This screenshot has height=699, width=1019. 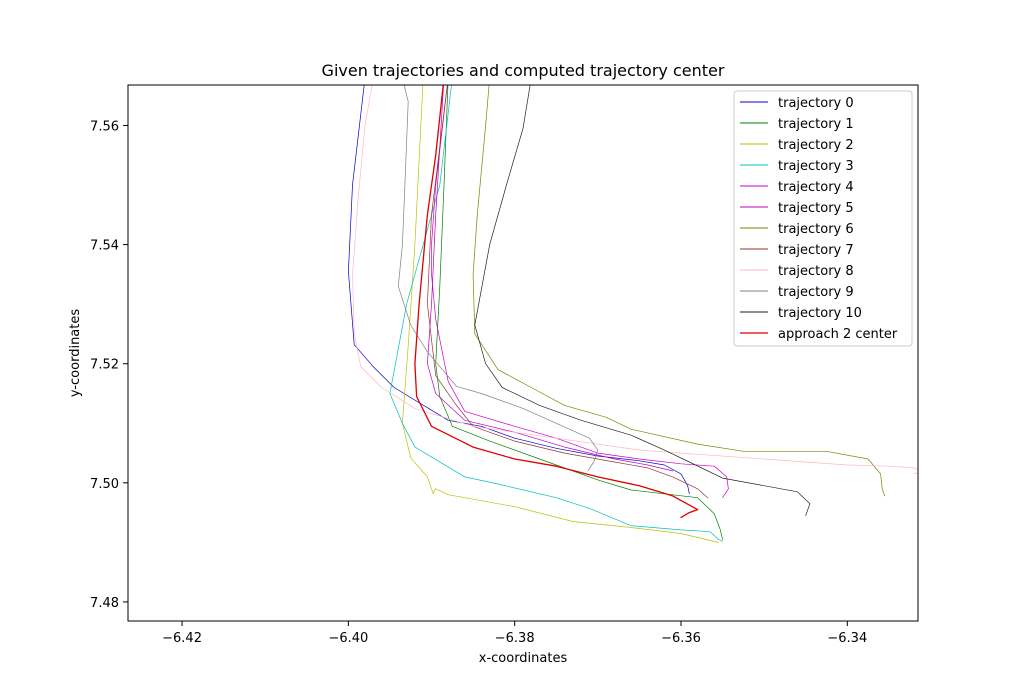 I want to click on y-tick-label-1: 7.50, so click(x=104, y=484).